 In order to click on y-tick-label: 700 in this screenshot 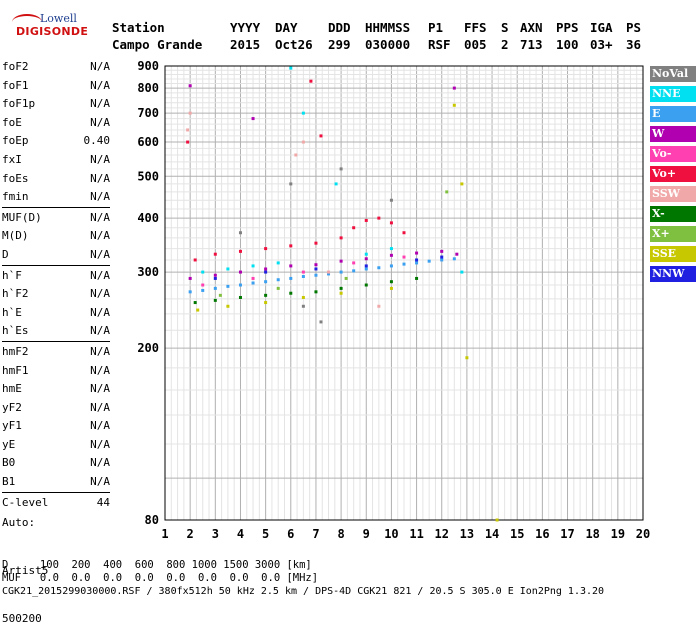, I will do `click(148, 113)`.